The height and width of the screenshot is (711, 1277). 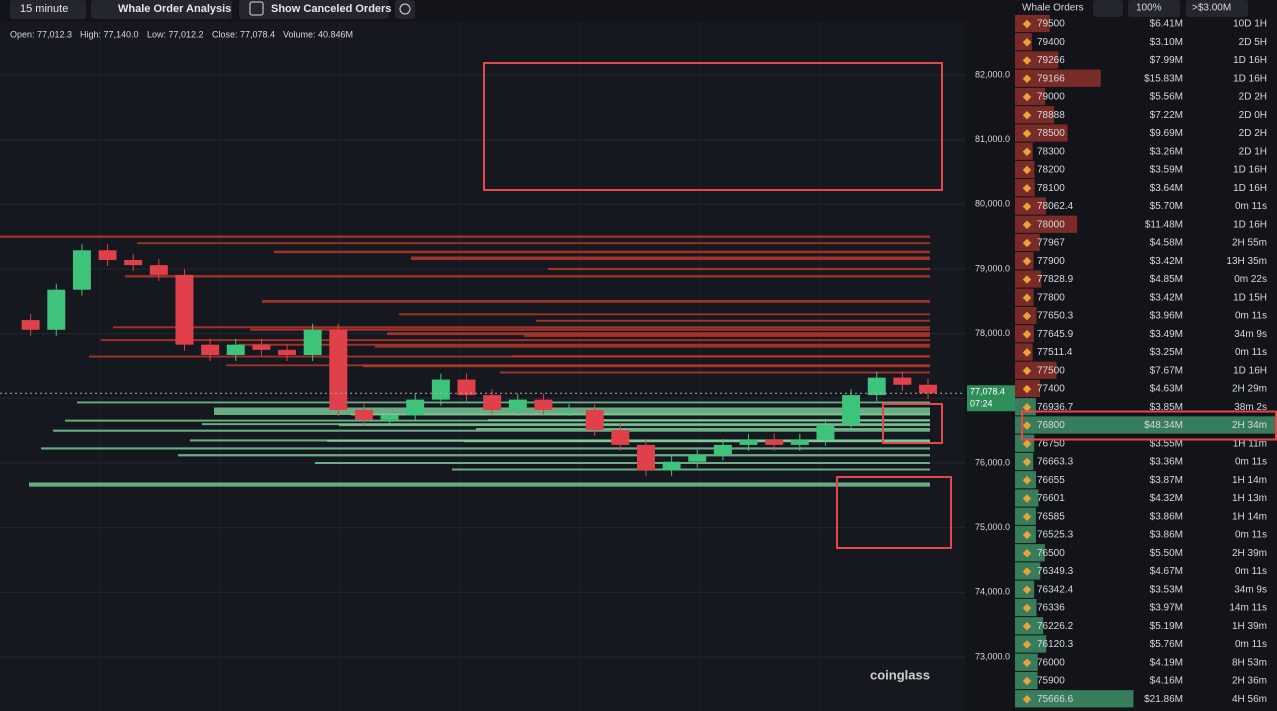 I want to click on order-price: 77400, so click(x=1051, y=389).